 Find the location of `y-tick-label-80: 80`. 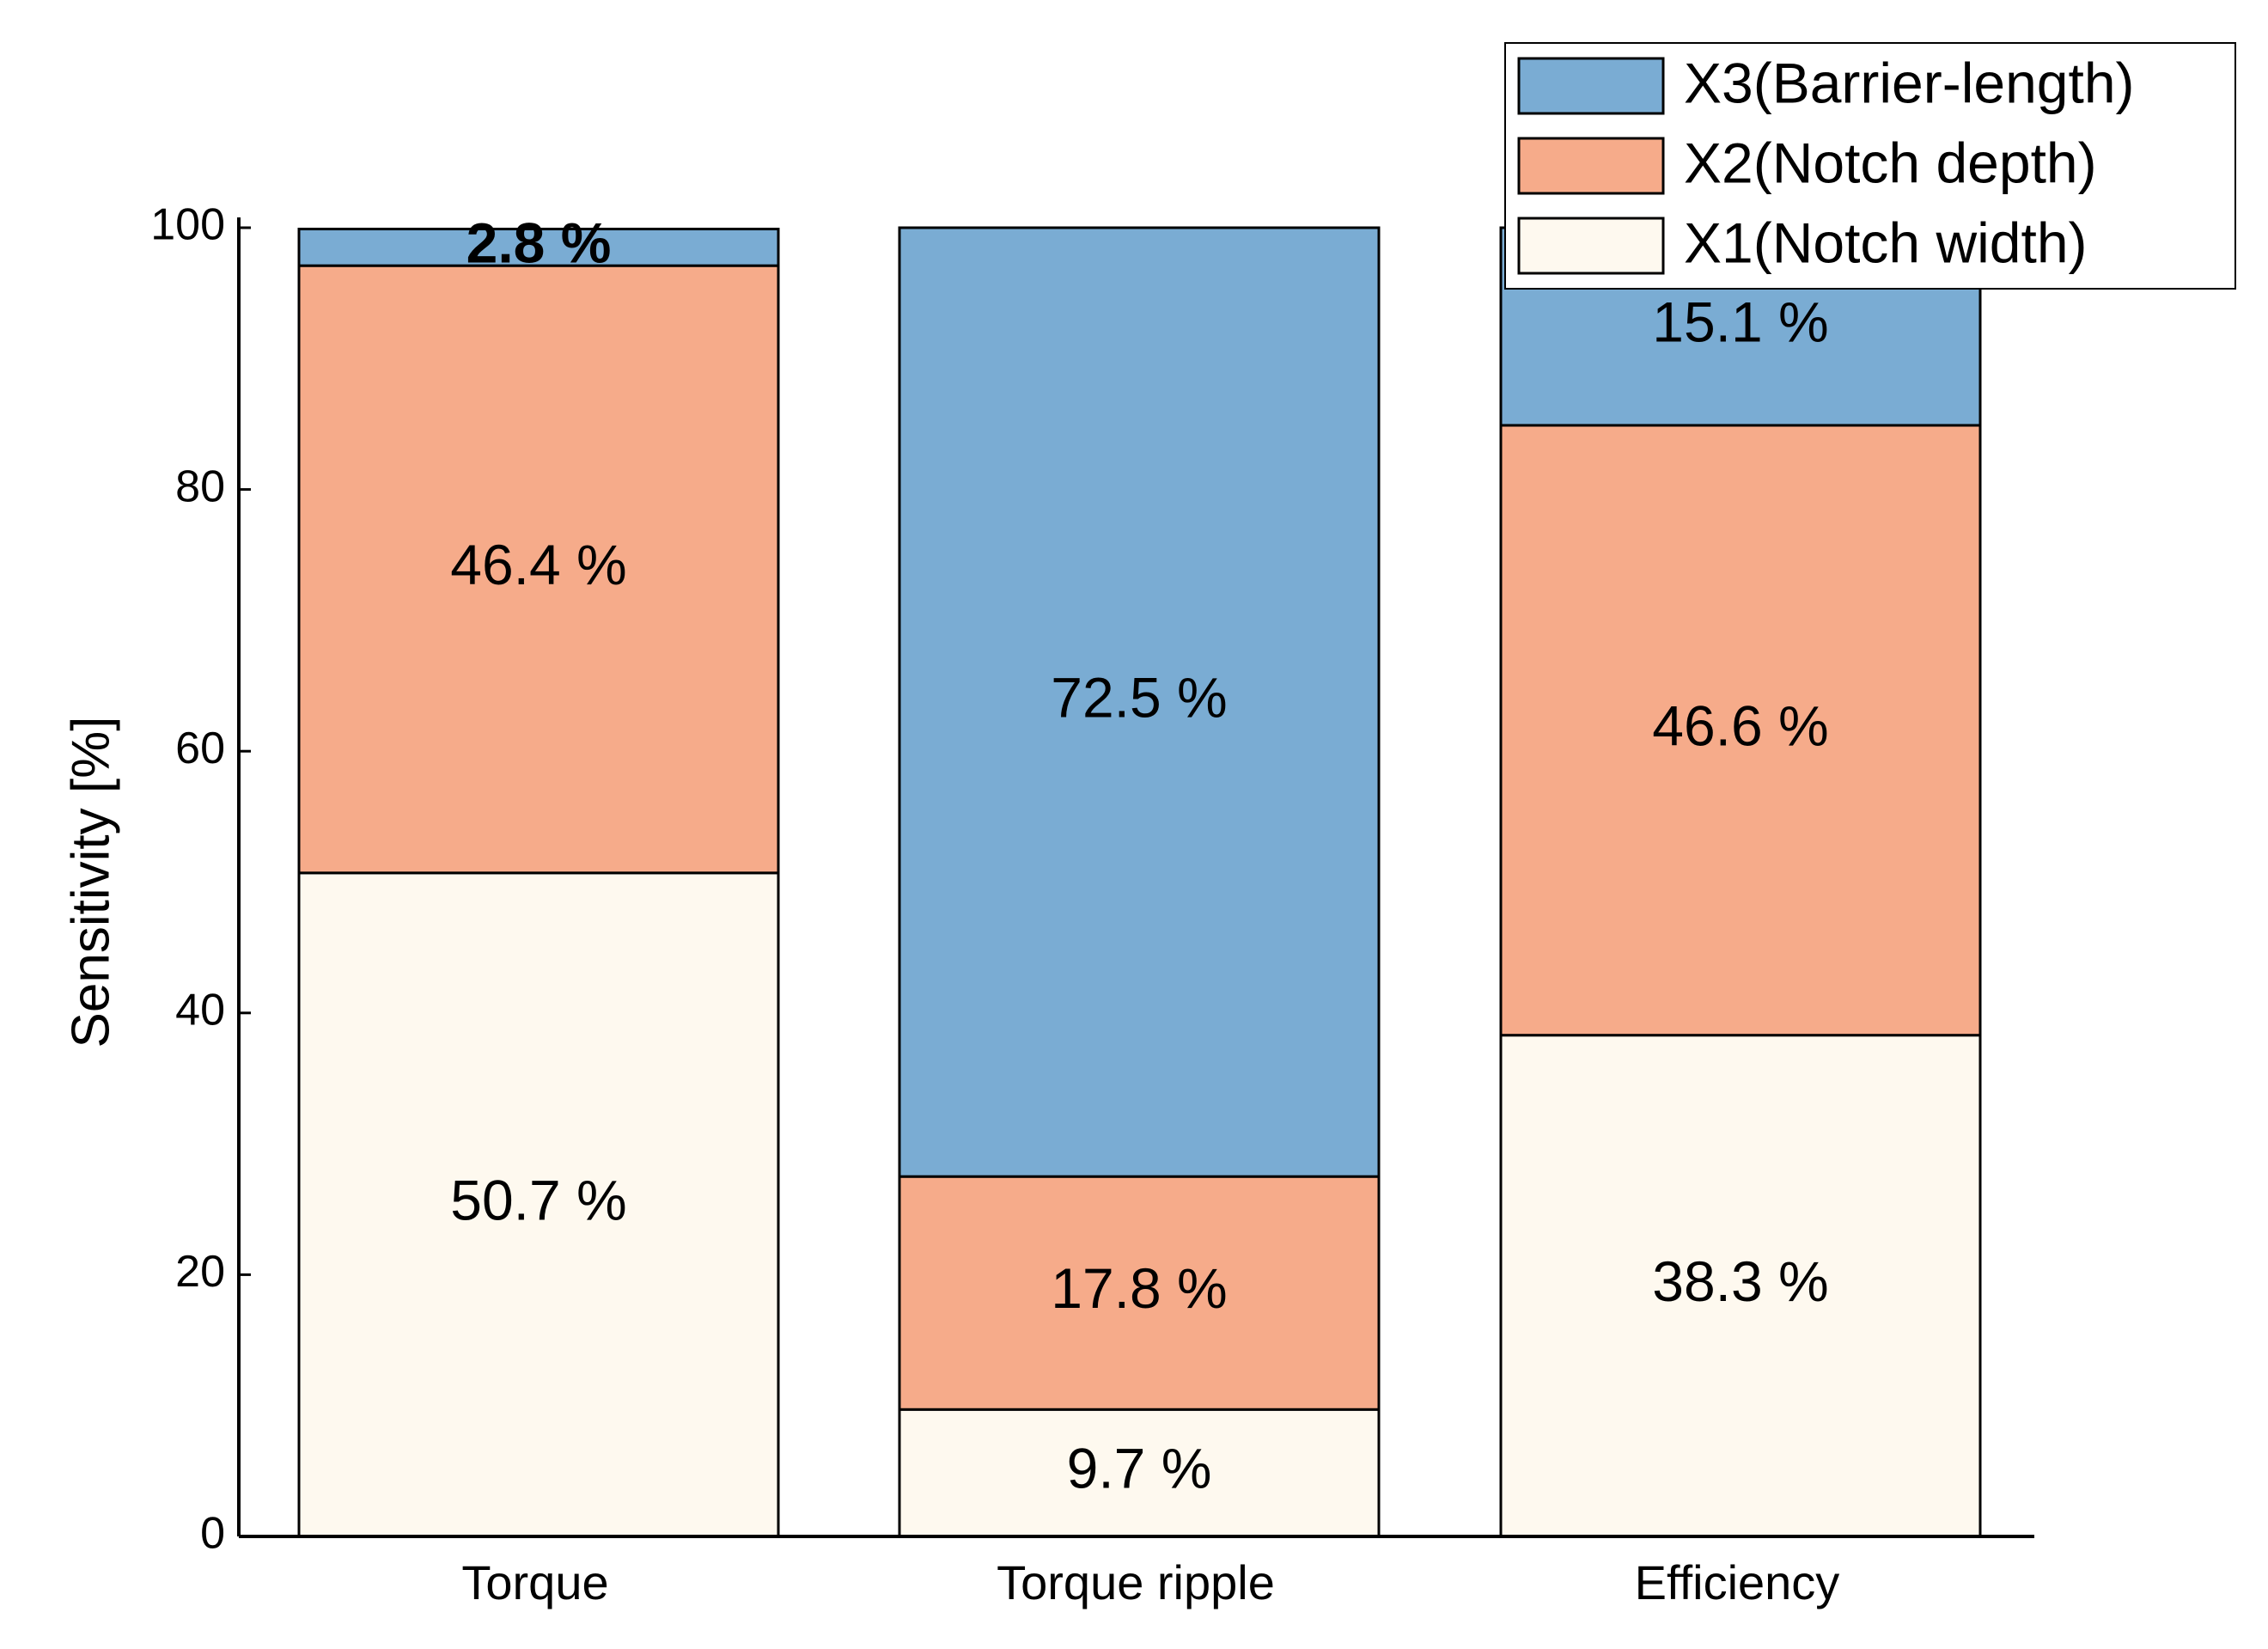

y-tick-label-80: 80 is located at coordinates (200, 486).